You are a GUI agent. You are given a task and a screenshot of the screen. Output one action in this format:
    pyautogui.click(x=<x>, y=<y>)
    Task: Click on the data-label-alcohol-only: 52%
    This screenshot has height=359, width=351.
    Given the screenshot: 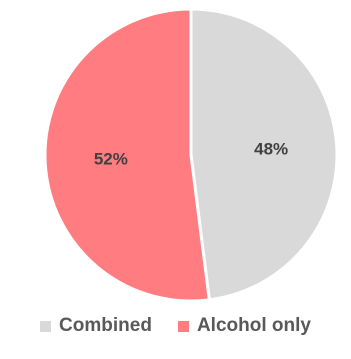 What is the action you would take?
    pyautogui.click(x=111, y=159)
    